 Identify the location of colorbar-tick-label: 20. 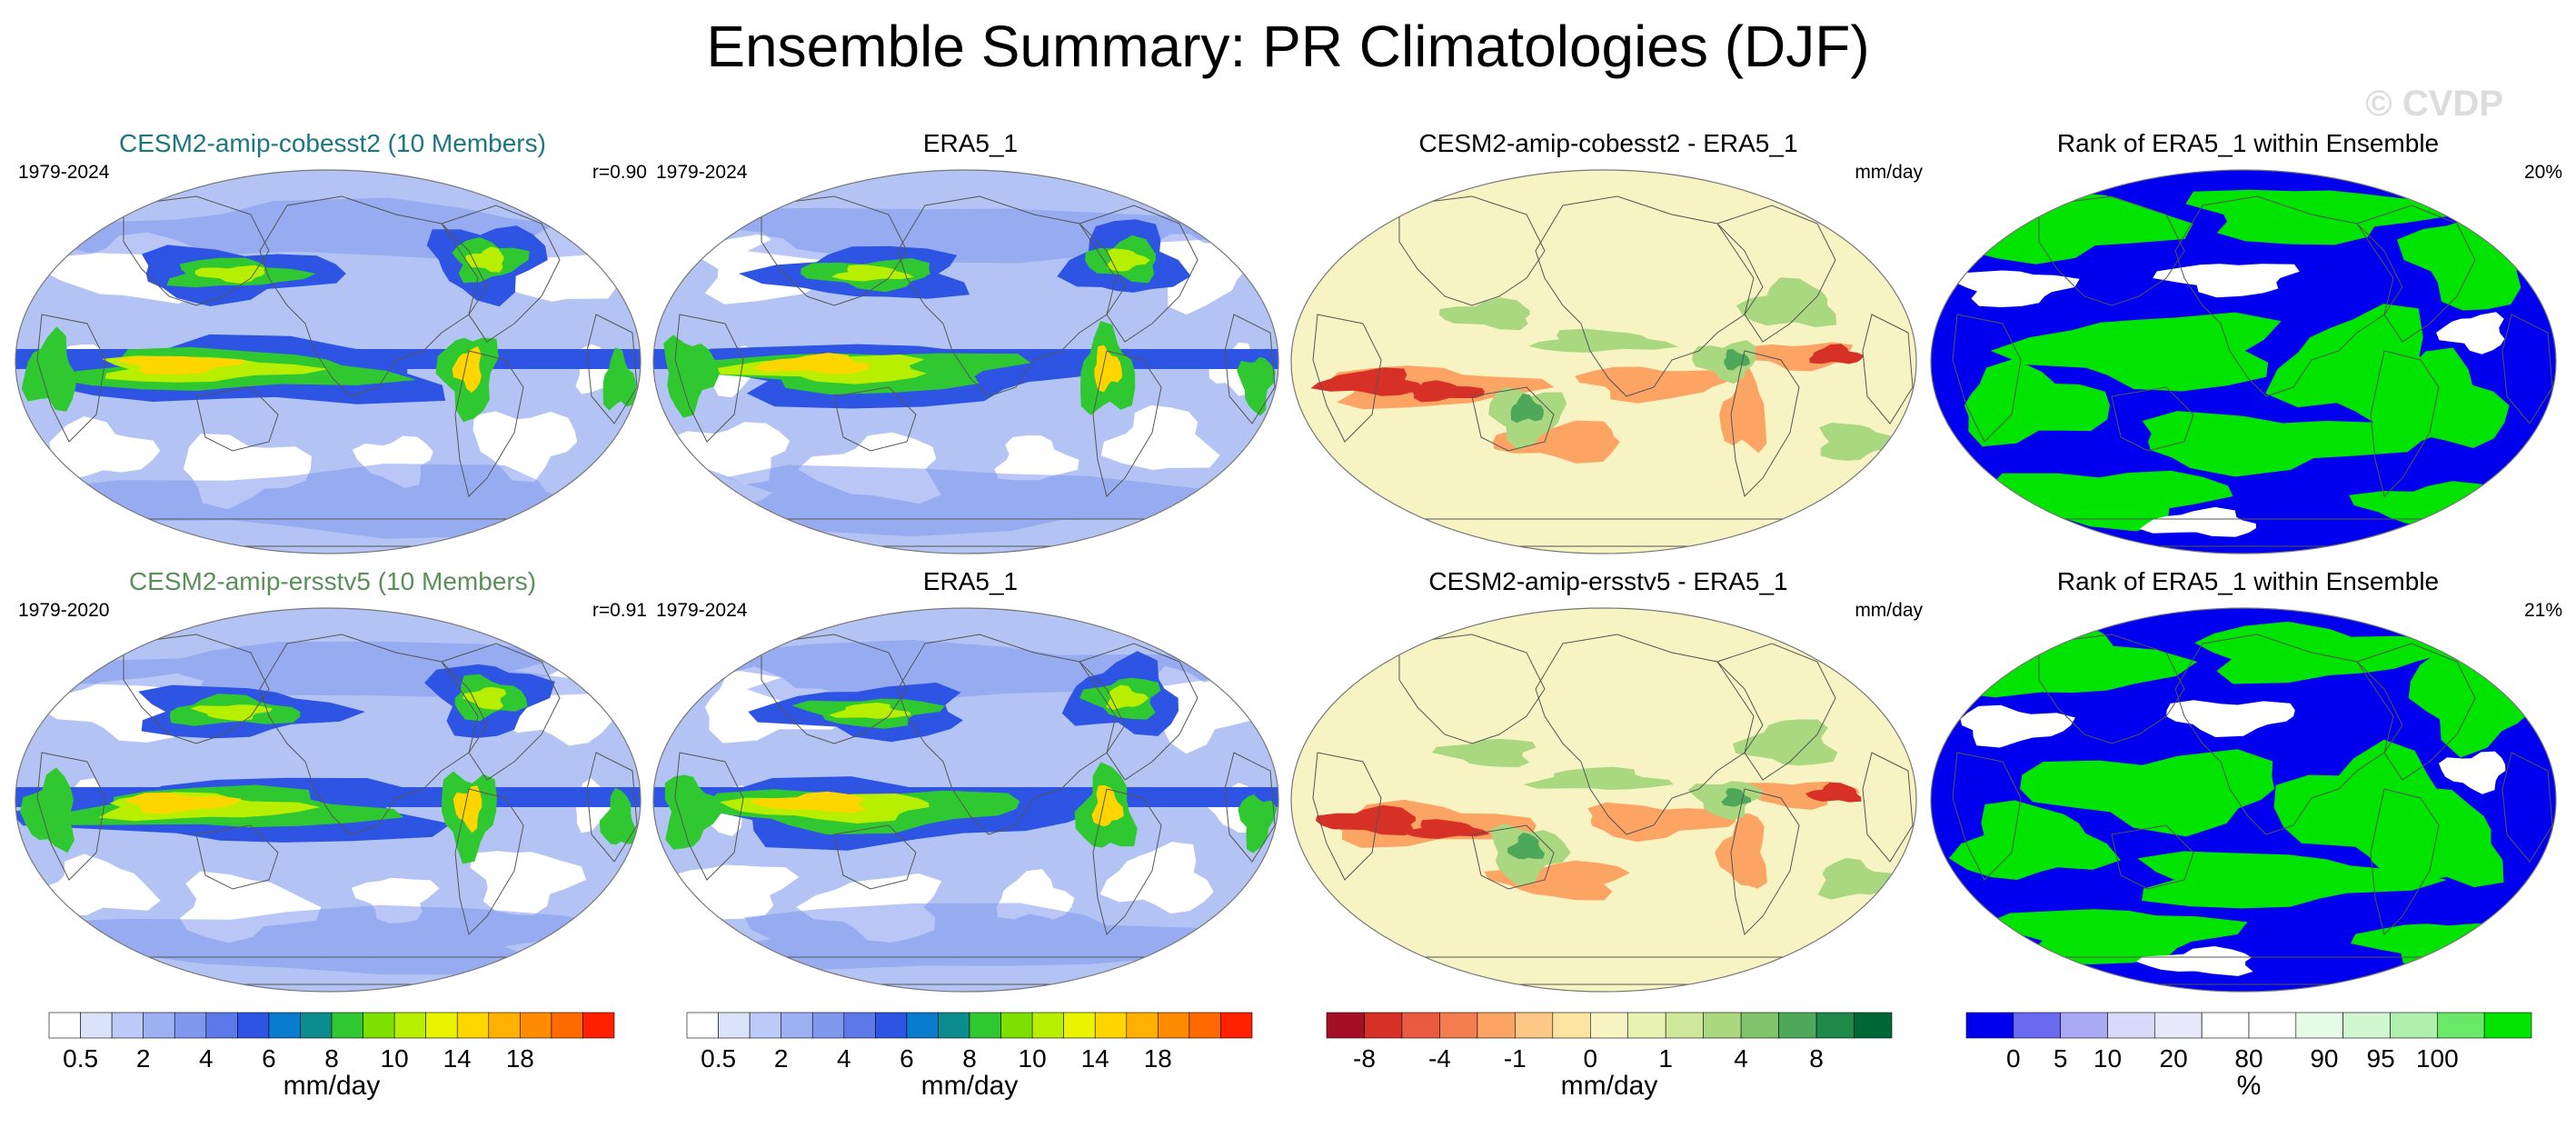
(2174, 1057).